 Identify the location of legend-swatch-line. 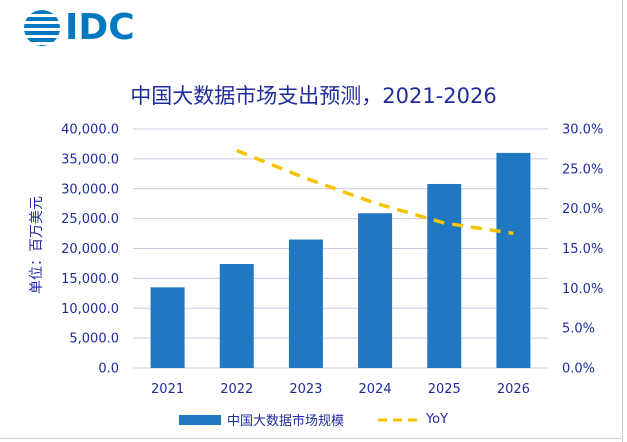
(397, 419).